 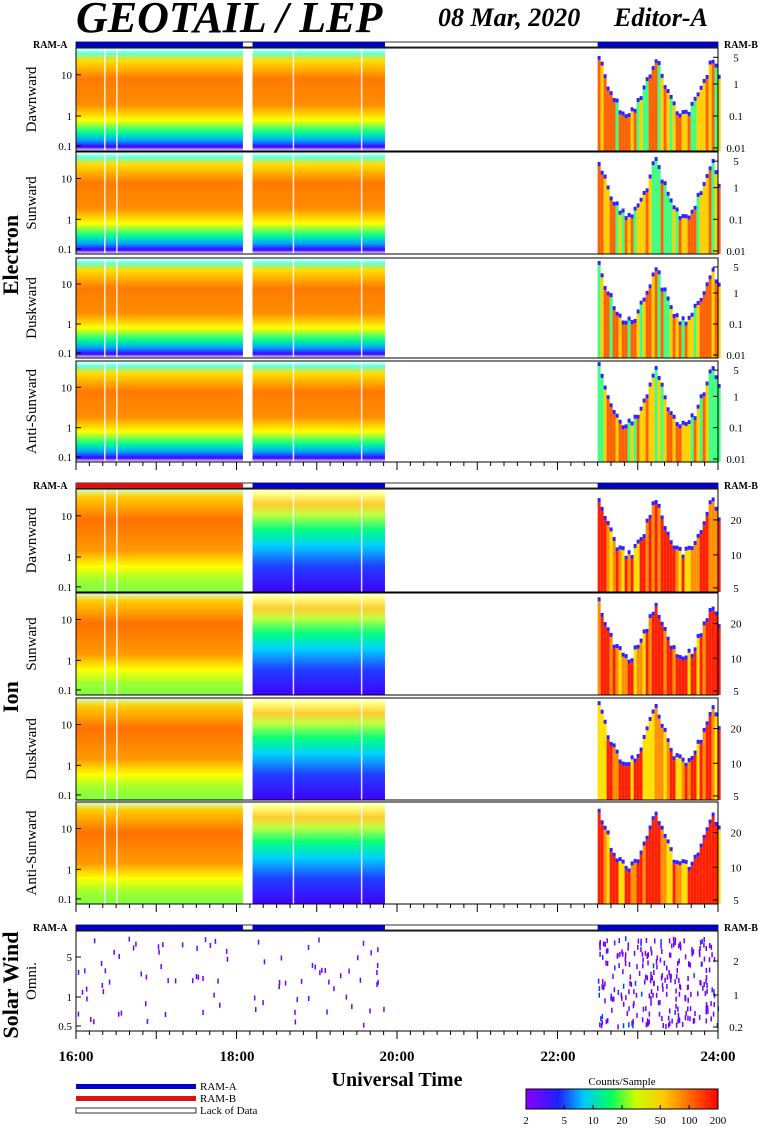 What do you see at coordinates (625, 1116) in the screenshot?
I see `colorbar-ticks: 2 5 10 20 50 100 200` at bounding box center [625, 1116].